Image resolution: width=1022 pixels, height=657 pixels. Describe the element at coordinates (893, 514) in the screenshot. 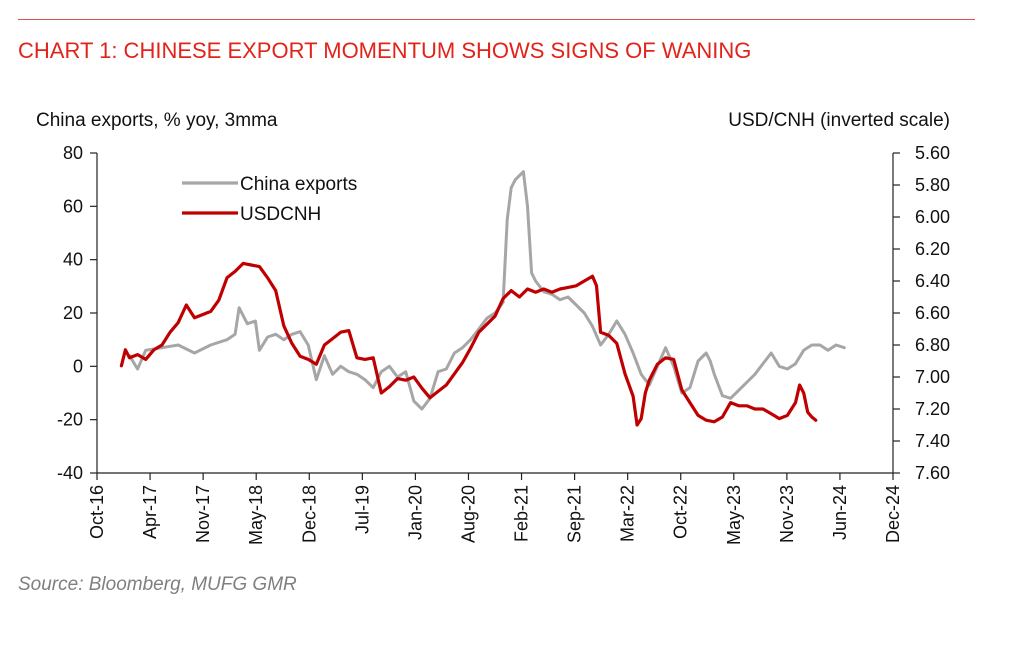

I see `x-tick-label: Dec-24` at that location.